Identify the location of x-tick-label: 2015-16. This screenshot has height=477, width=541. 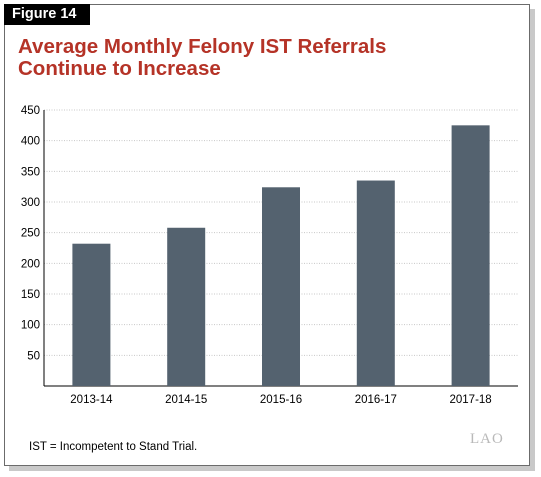
(281, 400).